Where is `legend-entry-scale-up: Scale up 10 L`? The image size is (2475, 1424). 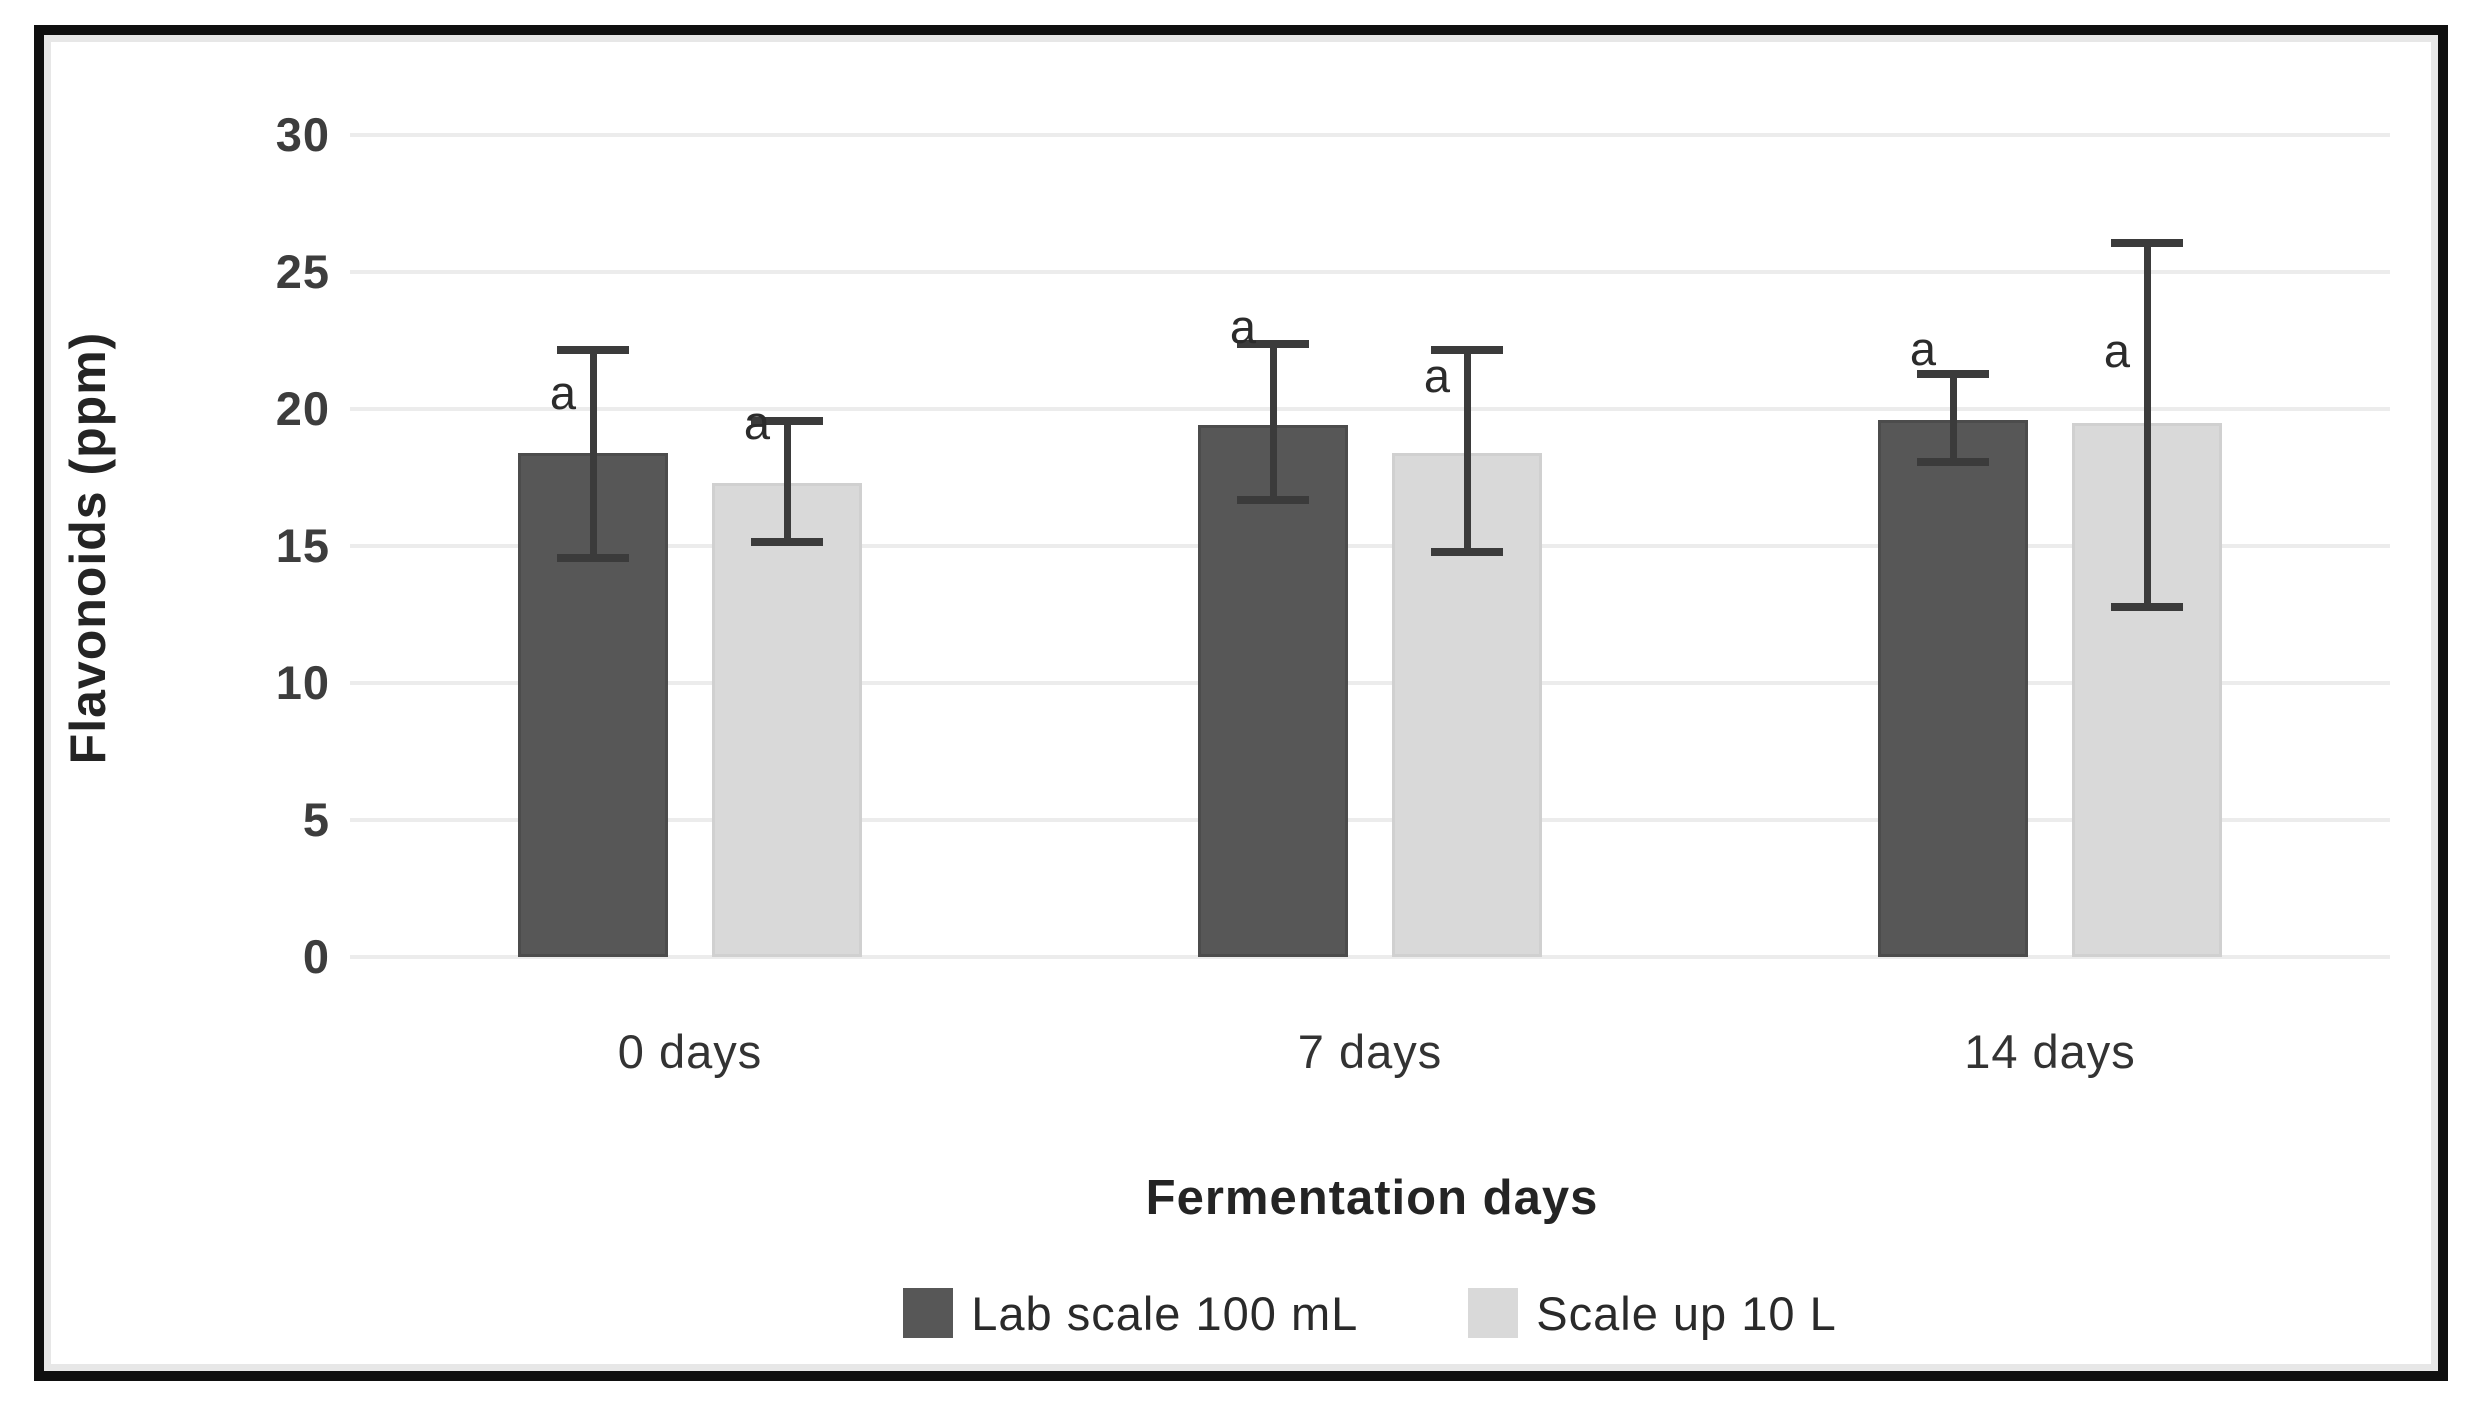
legend-entry-scale-up: Scale up 10 L is located at coordinates (1652, 1313).